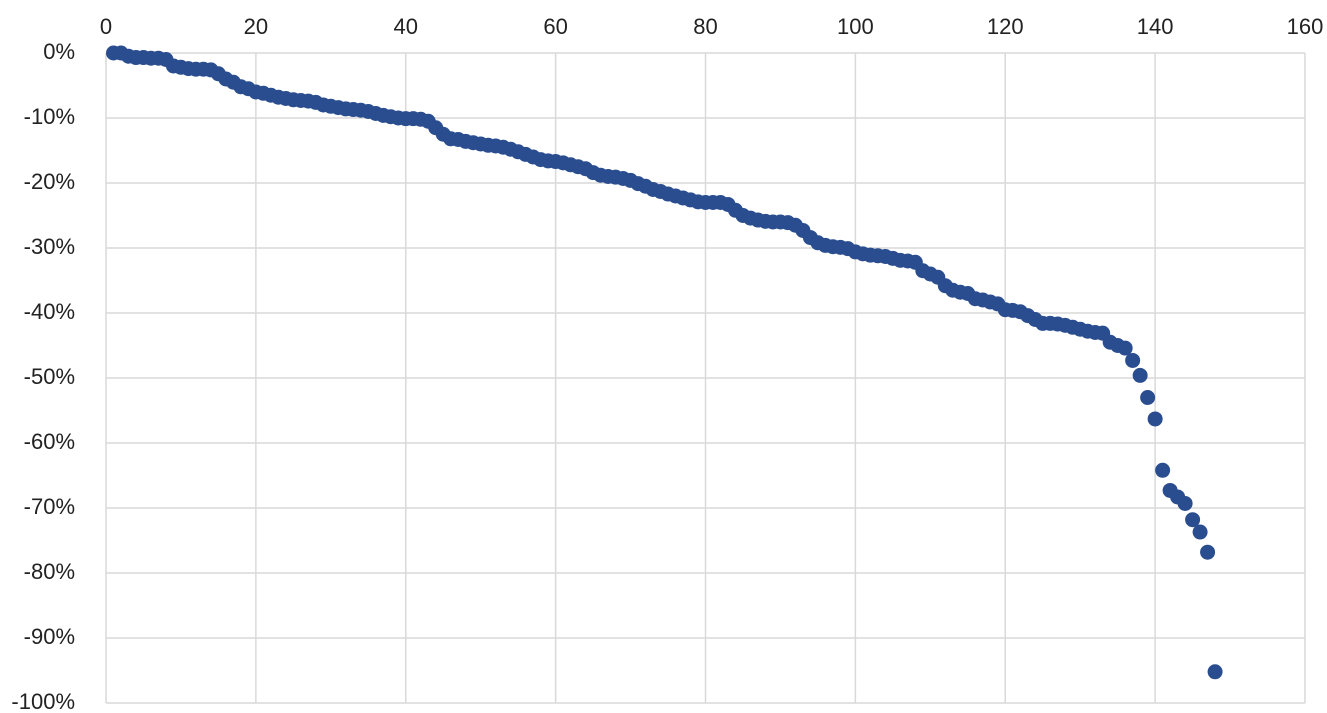 This screenshot has height=713, width=1327. What do you see at coordinates (49, 311) in the screenshot?
I see `y-tick-label: -40%` at bounding box center [49, 311].